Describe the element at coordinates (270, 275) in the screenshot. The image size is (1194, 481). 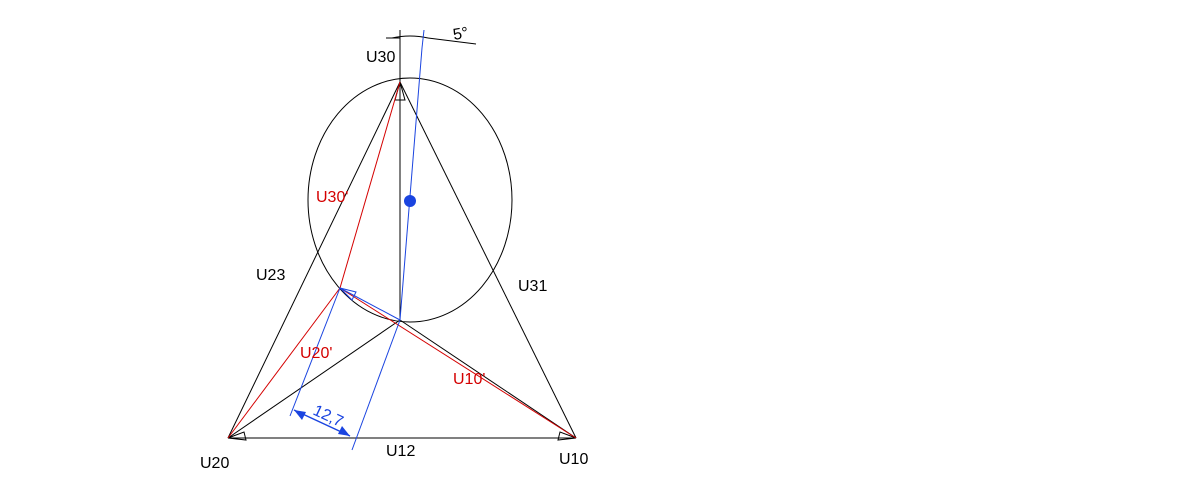
I see `label-u23: U23` at that location.